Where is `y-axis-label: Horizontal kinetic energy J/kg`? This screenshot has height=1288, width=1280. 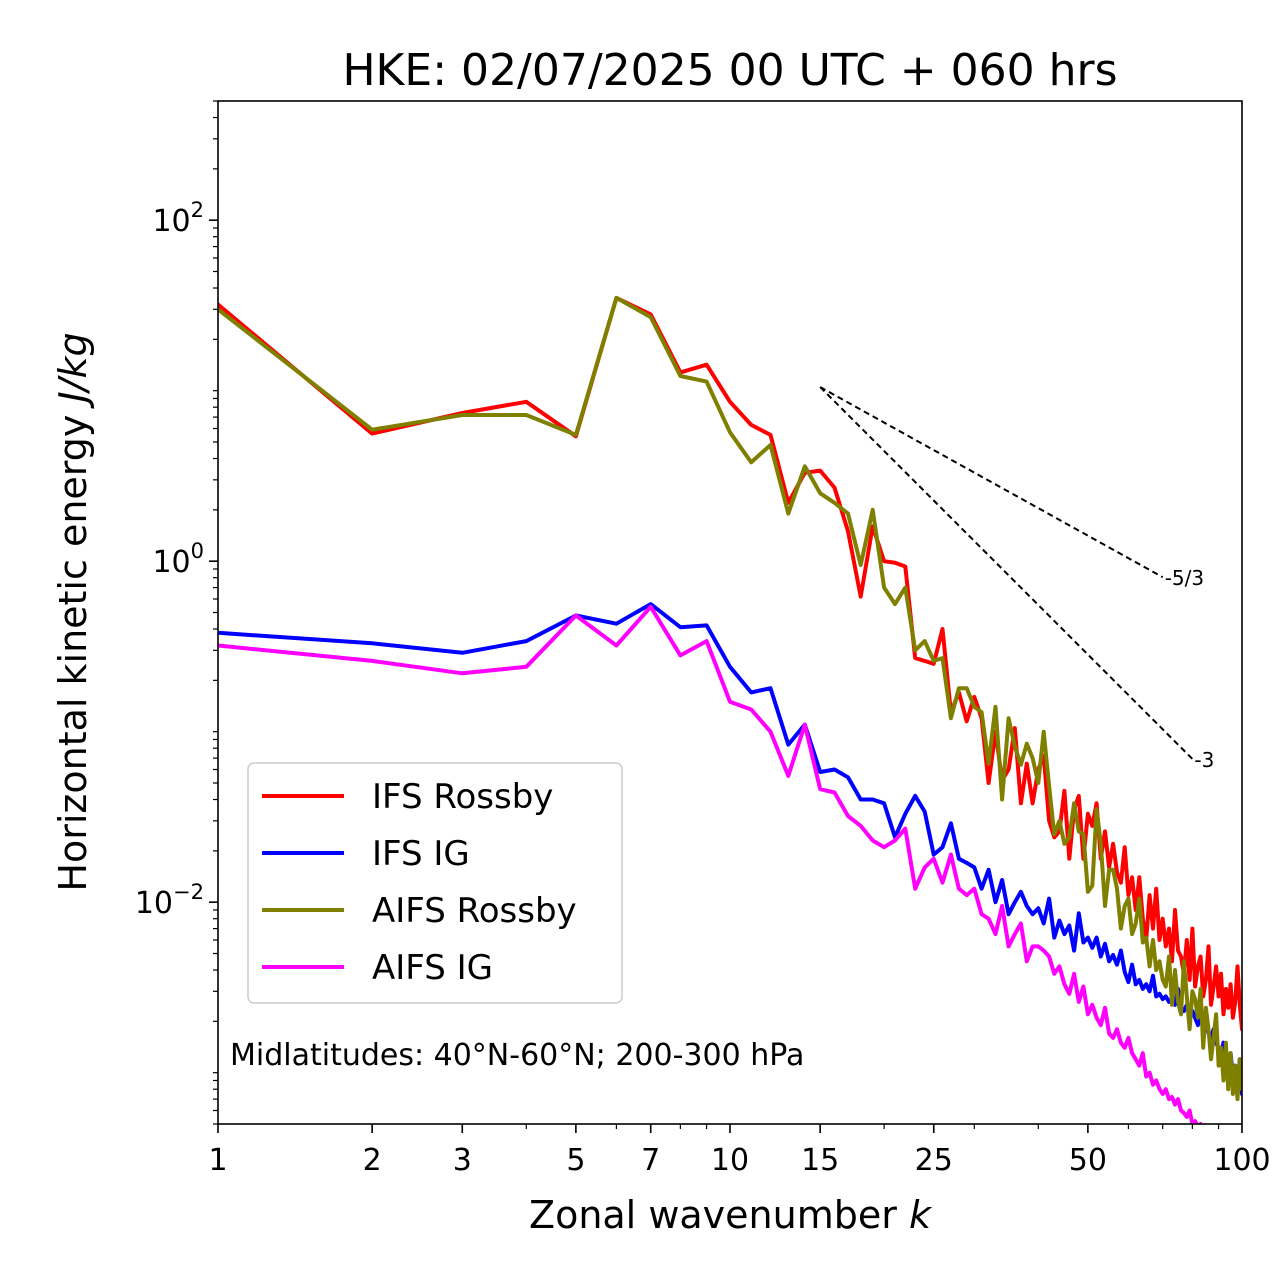
y-axis-label: Horizontal kinetic energy J/kg is located at coordinates (73, 611).